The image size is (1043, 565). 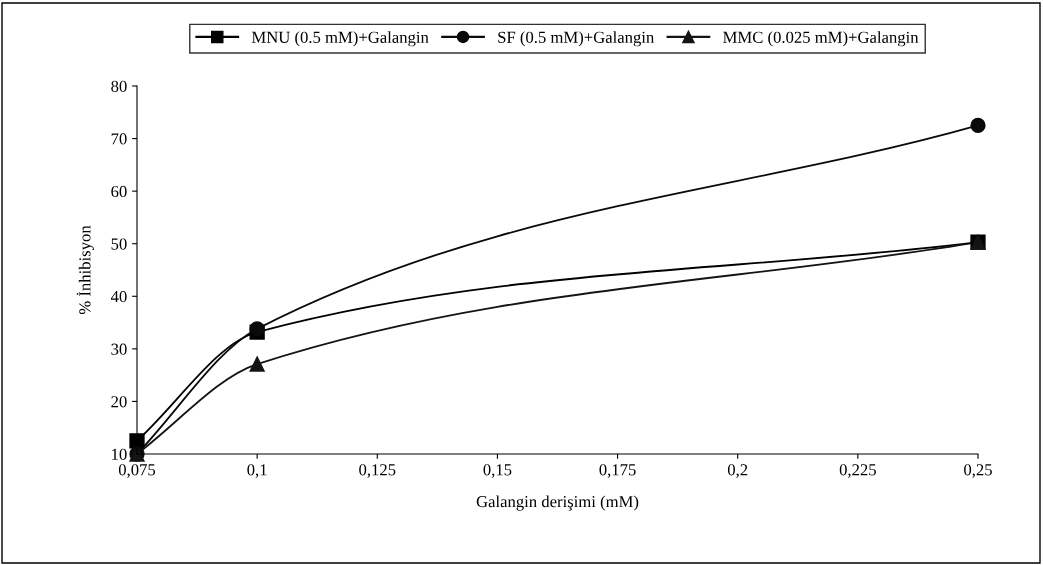 I want to click on x-tick-label: 0,2, so click(x=737, y=471).